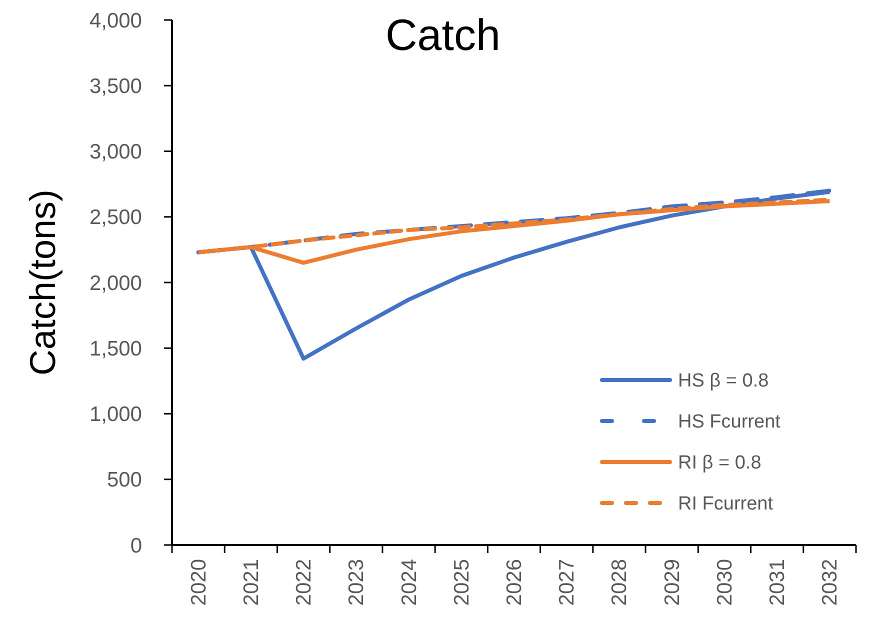 The image size is (876, 630). Describe the element at coordinates (723, 381) in the screenshot. I see `legend-label: HS β = 0.8` at that location.